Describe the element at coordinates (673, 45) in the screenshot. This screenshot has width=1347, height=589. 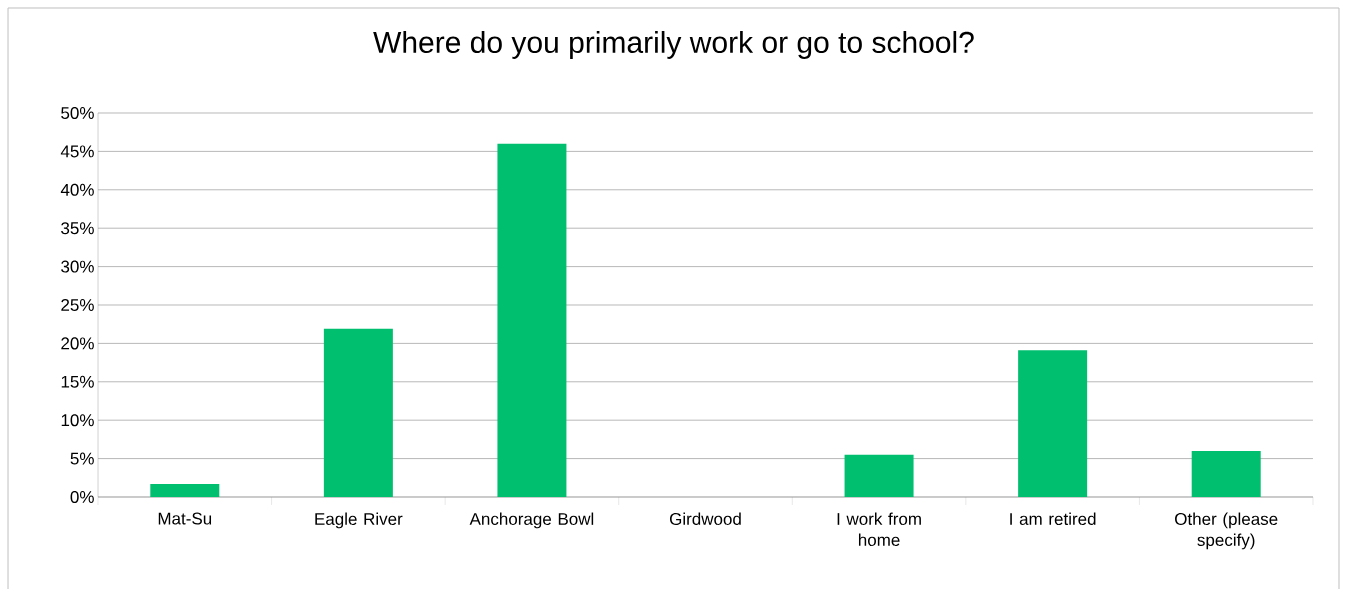
I see `chart-title: Where do you primarily work or go to school?` at that location.